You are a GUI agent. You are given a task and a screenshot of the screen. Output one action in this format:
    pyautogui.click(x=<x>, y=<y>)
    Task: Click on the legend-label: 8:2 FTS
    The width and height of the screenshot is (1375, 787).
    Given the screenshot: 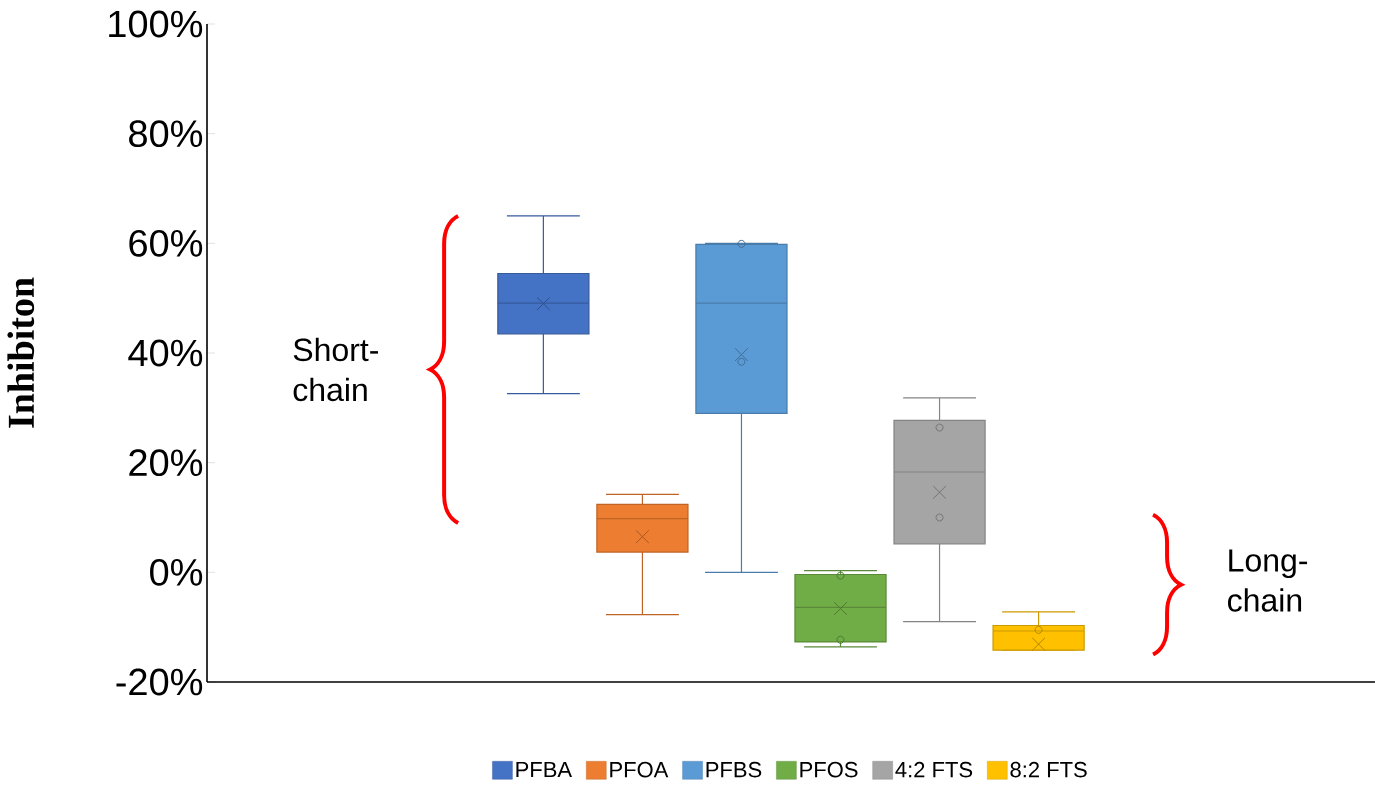 What is the action you would take?
    pyautogui.click(x=1048, y=769)
    